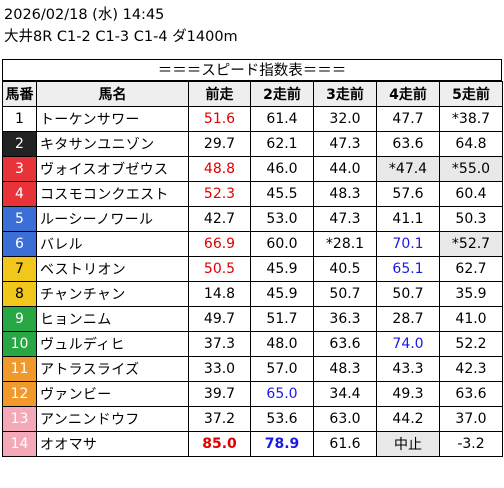 The image size is (504, 488). I want to click on table-row: 14 オオマサ 85.0 78.9 61.6 中止 -3.2, so click(252, 444).